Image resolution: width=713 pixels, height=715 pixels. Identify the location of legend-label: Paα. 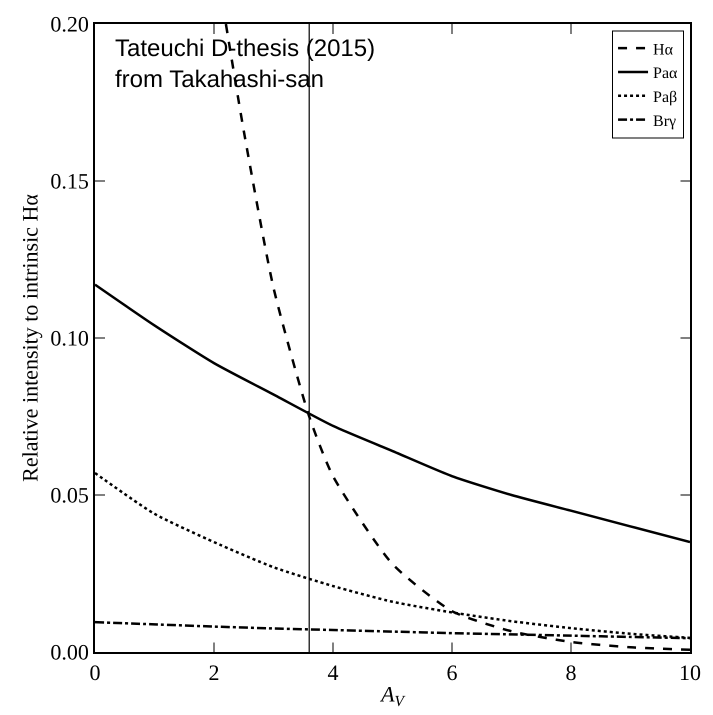
(665, 73).